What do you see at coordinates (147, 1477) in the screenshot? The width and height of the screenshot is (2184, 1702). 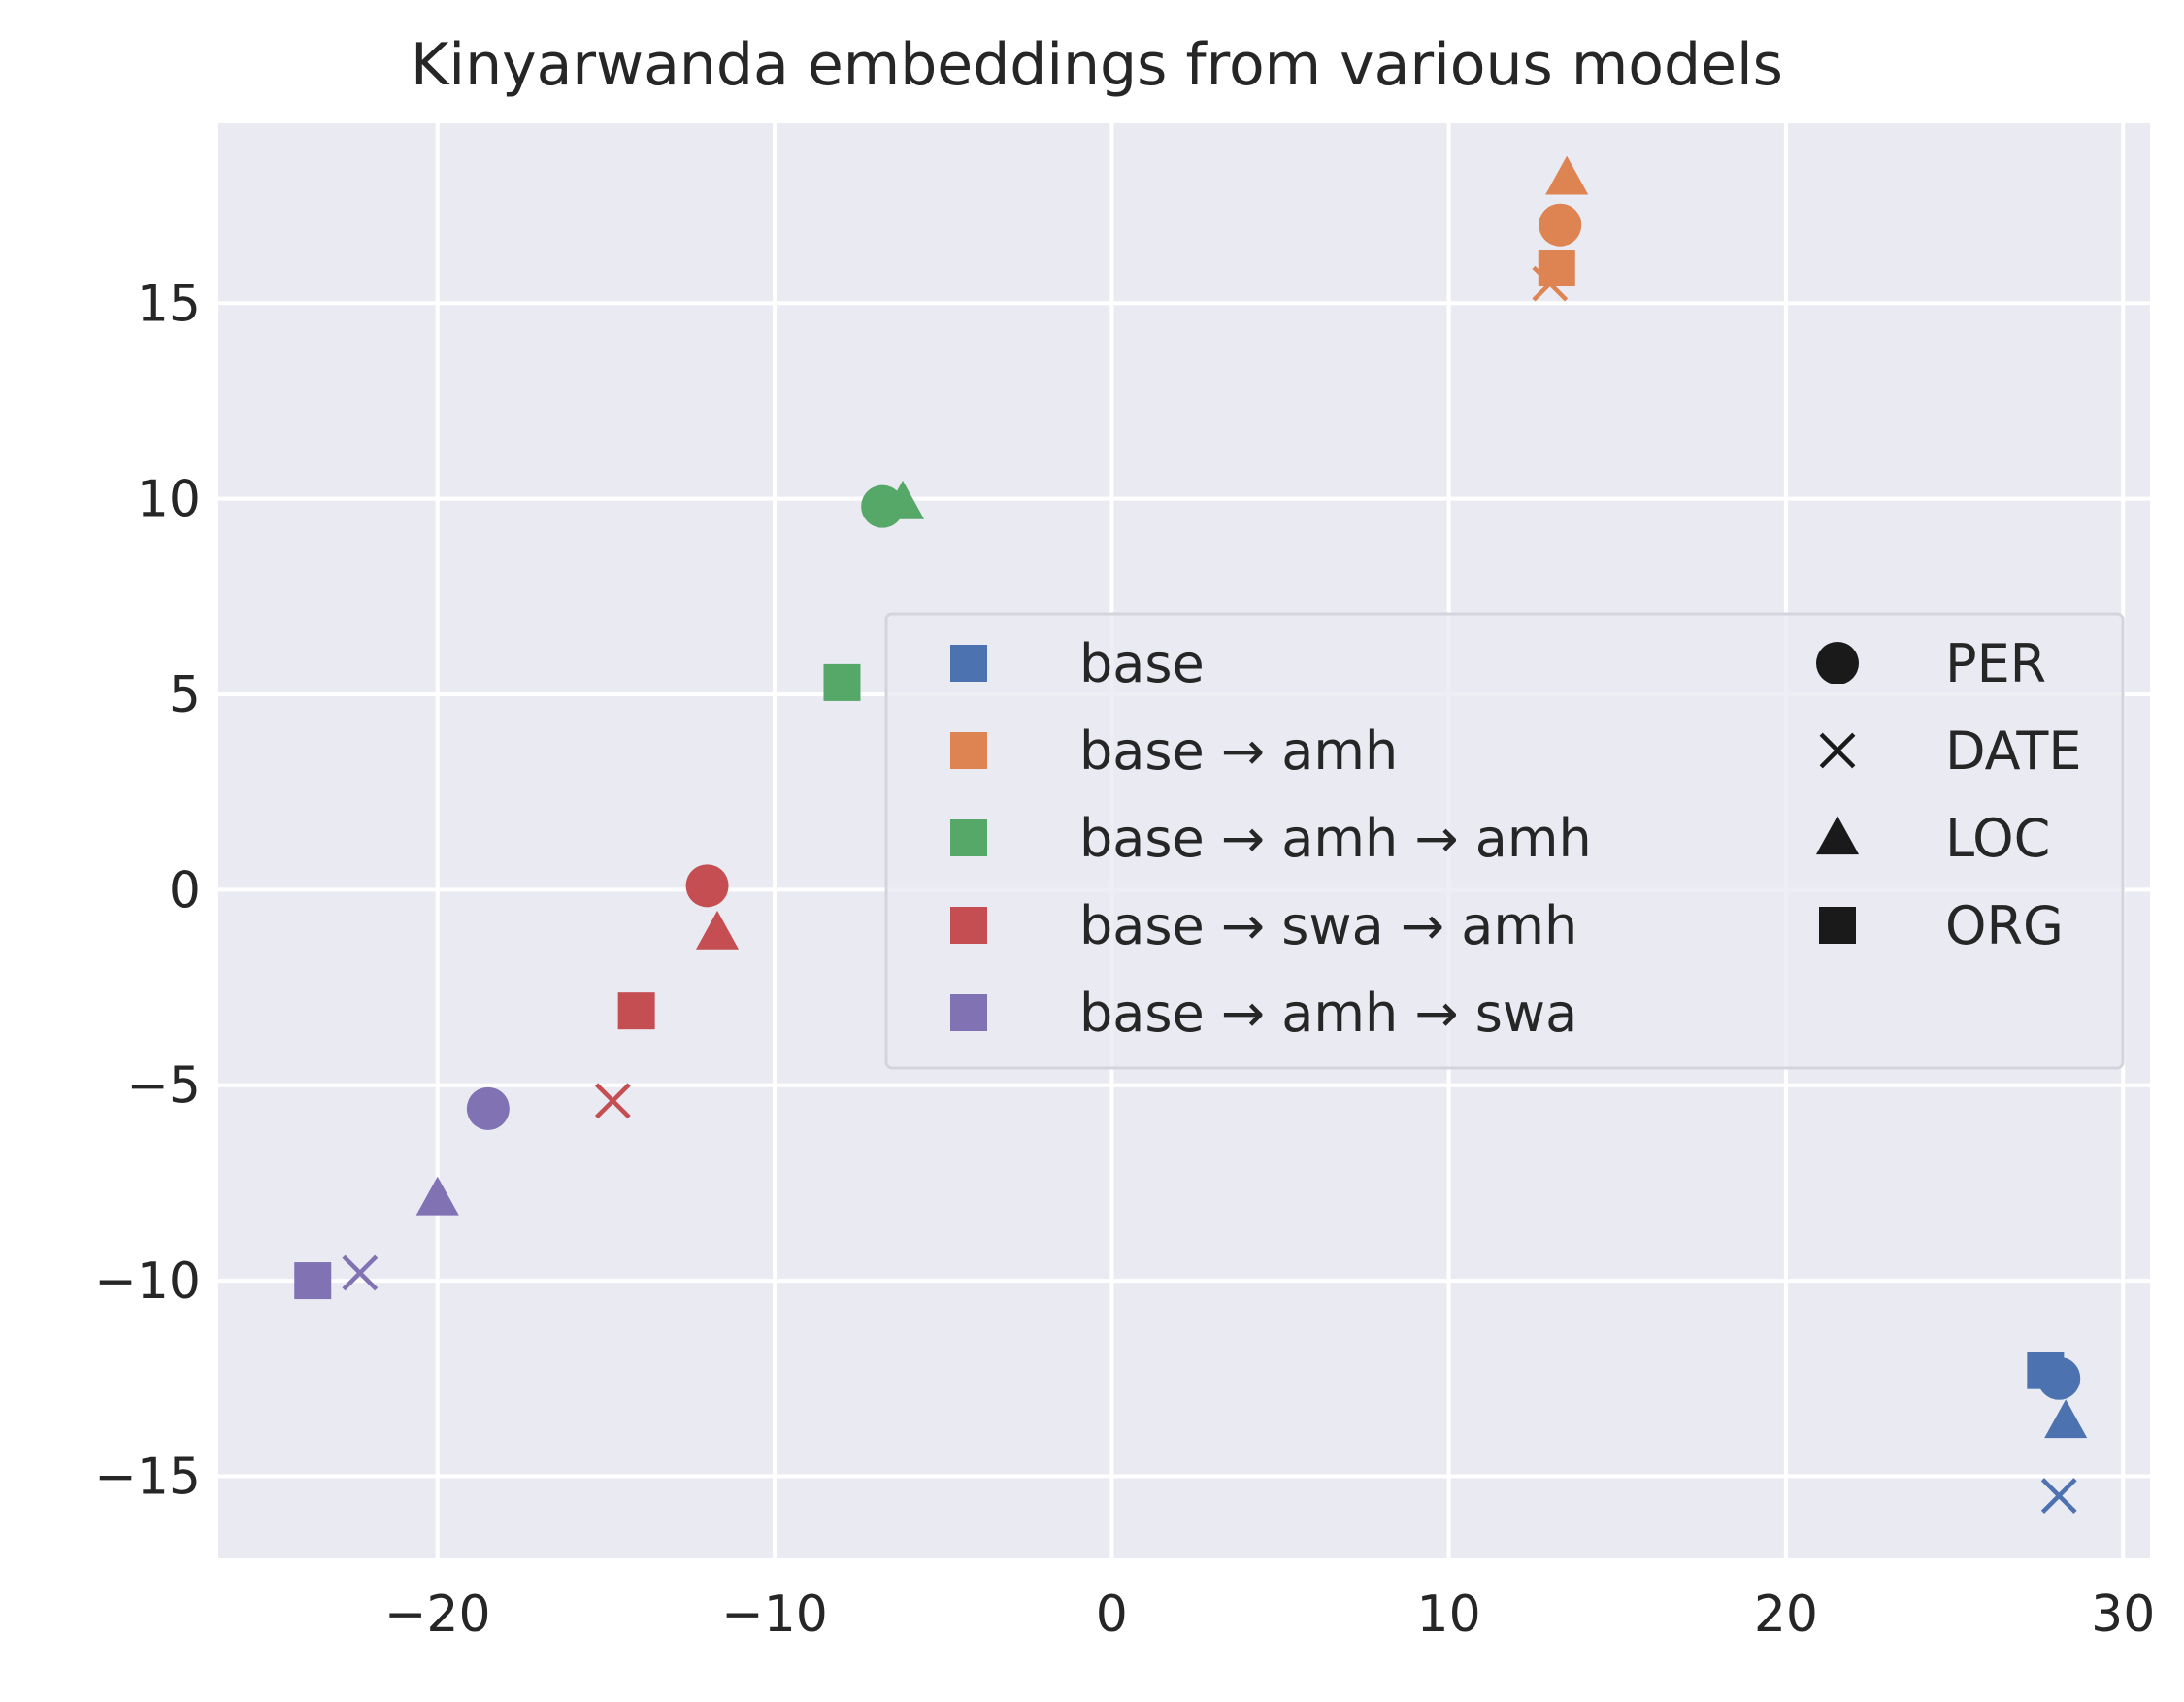 I see `y-tick-label: −15` at bounding box center [147, 1477].